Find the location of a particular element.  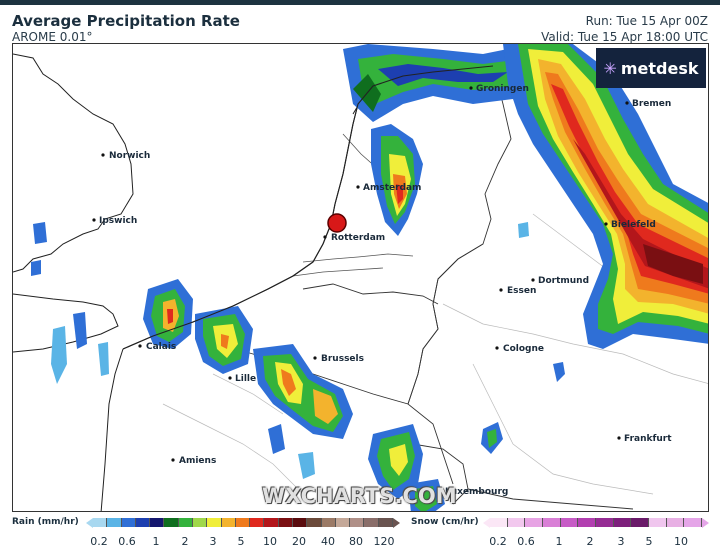

legend-tick: 40 is located at coordinates (328, 541).